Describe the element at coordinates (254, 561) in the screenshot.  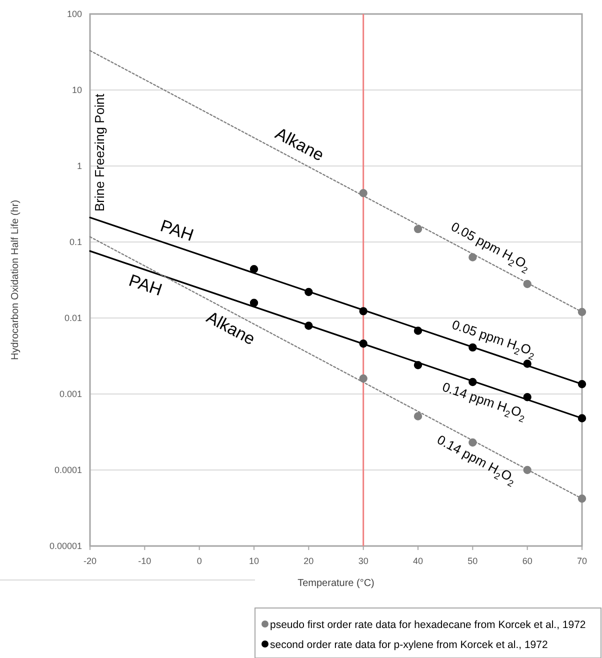
I see `x-tick-label: 10` at that location.